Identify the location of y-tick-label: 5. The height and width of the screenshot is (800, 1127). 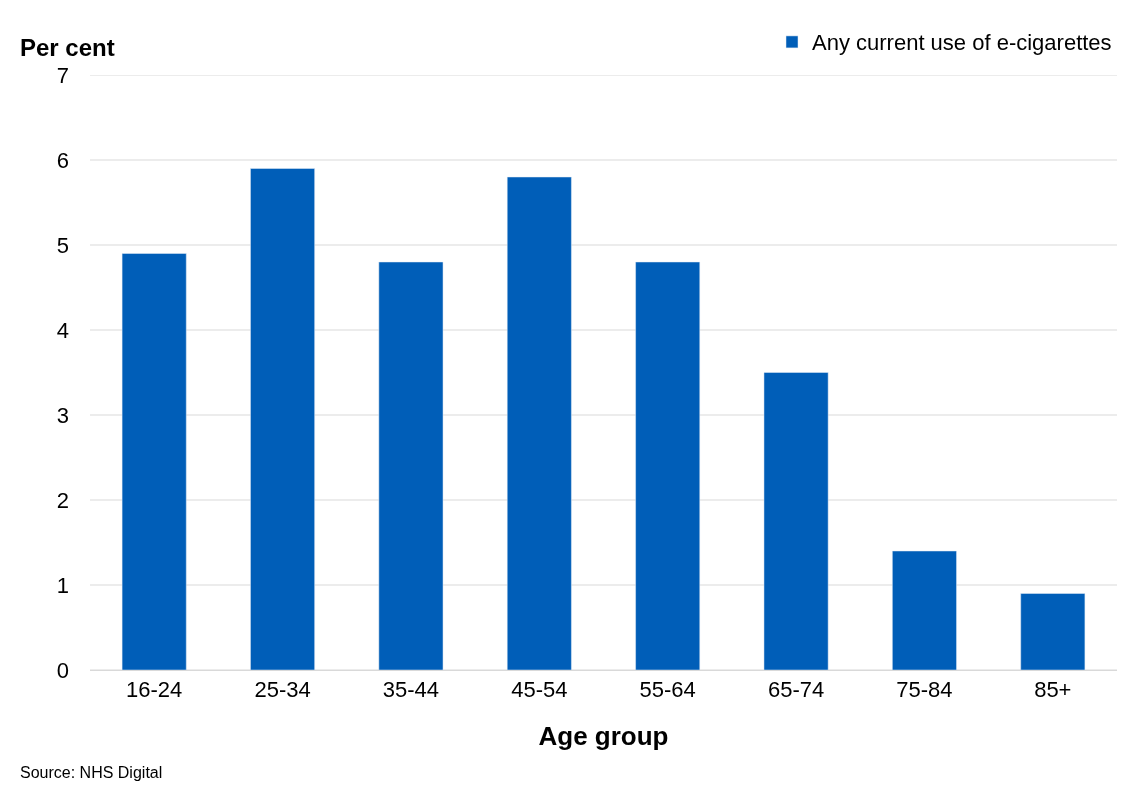
(62, 245).